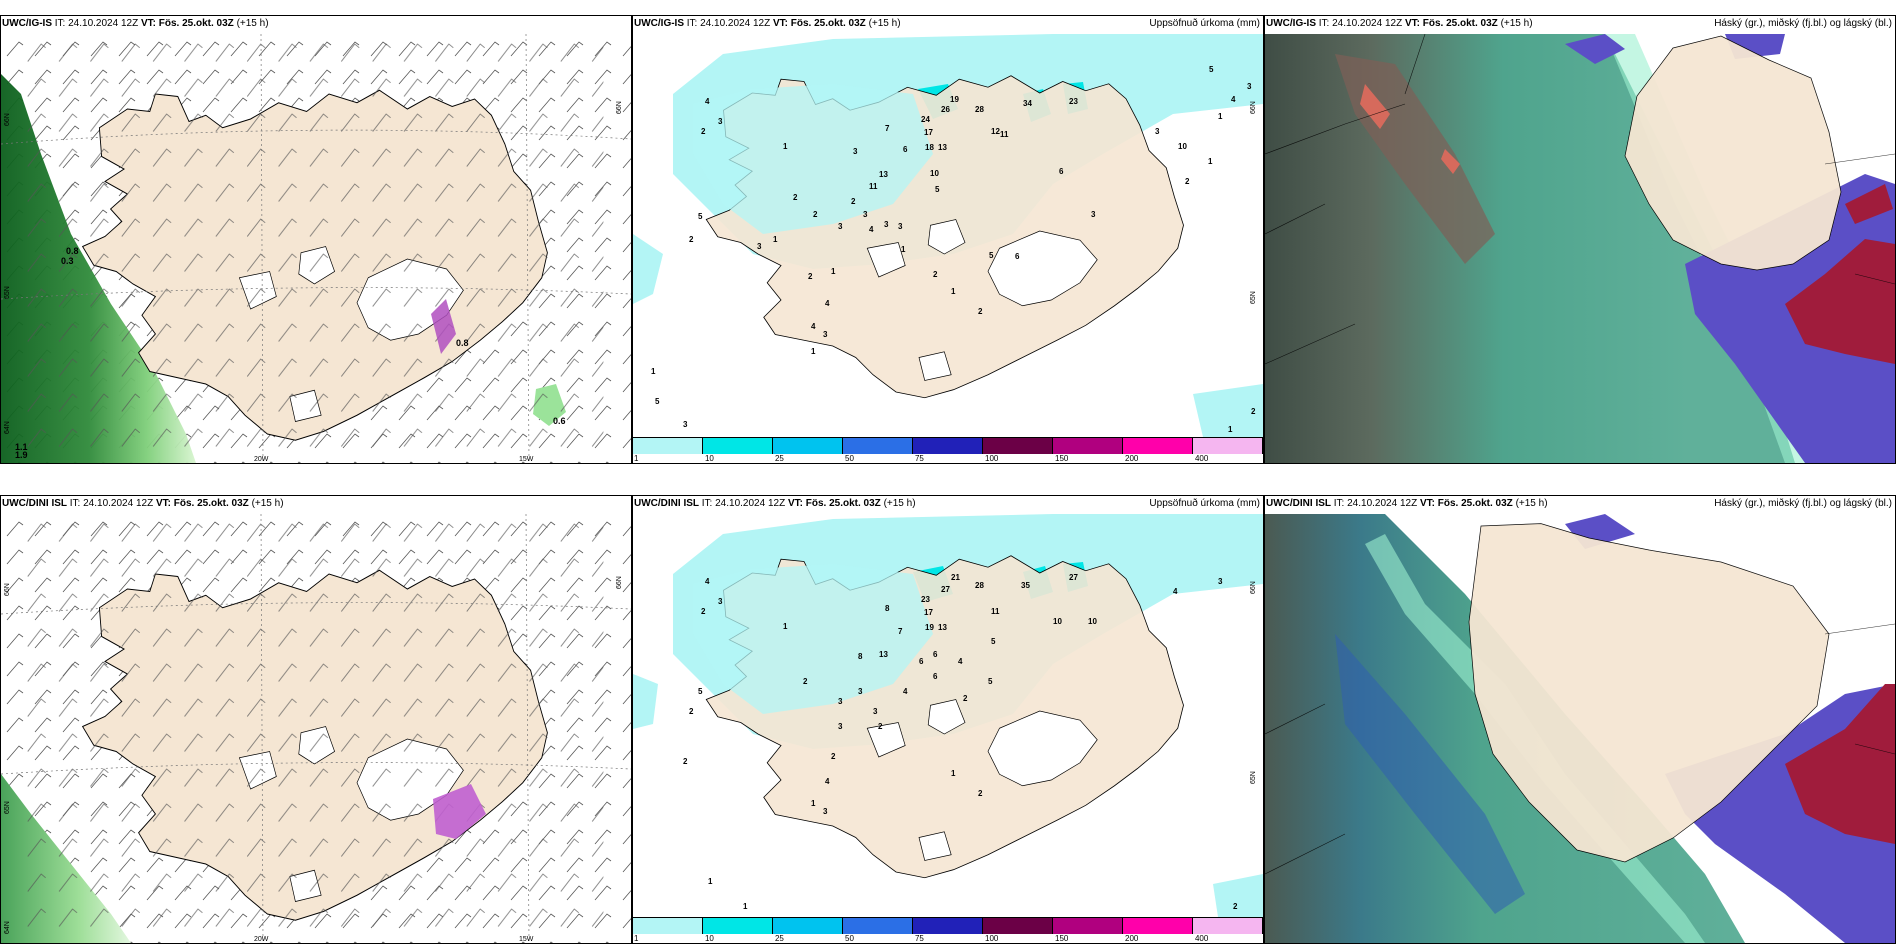  I want to click on svg-text: 17, so click(928, 612).